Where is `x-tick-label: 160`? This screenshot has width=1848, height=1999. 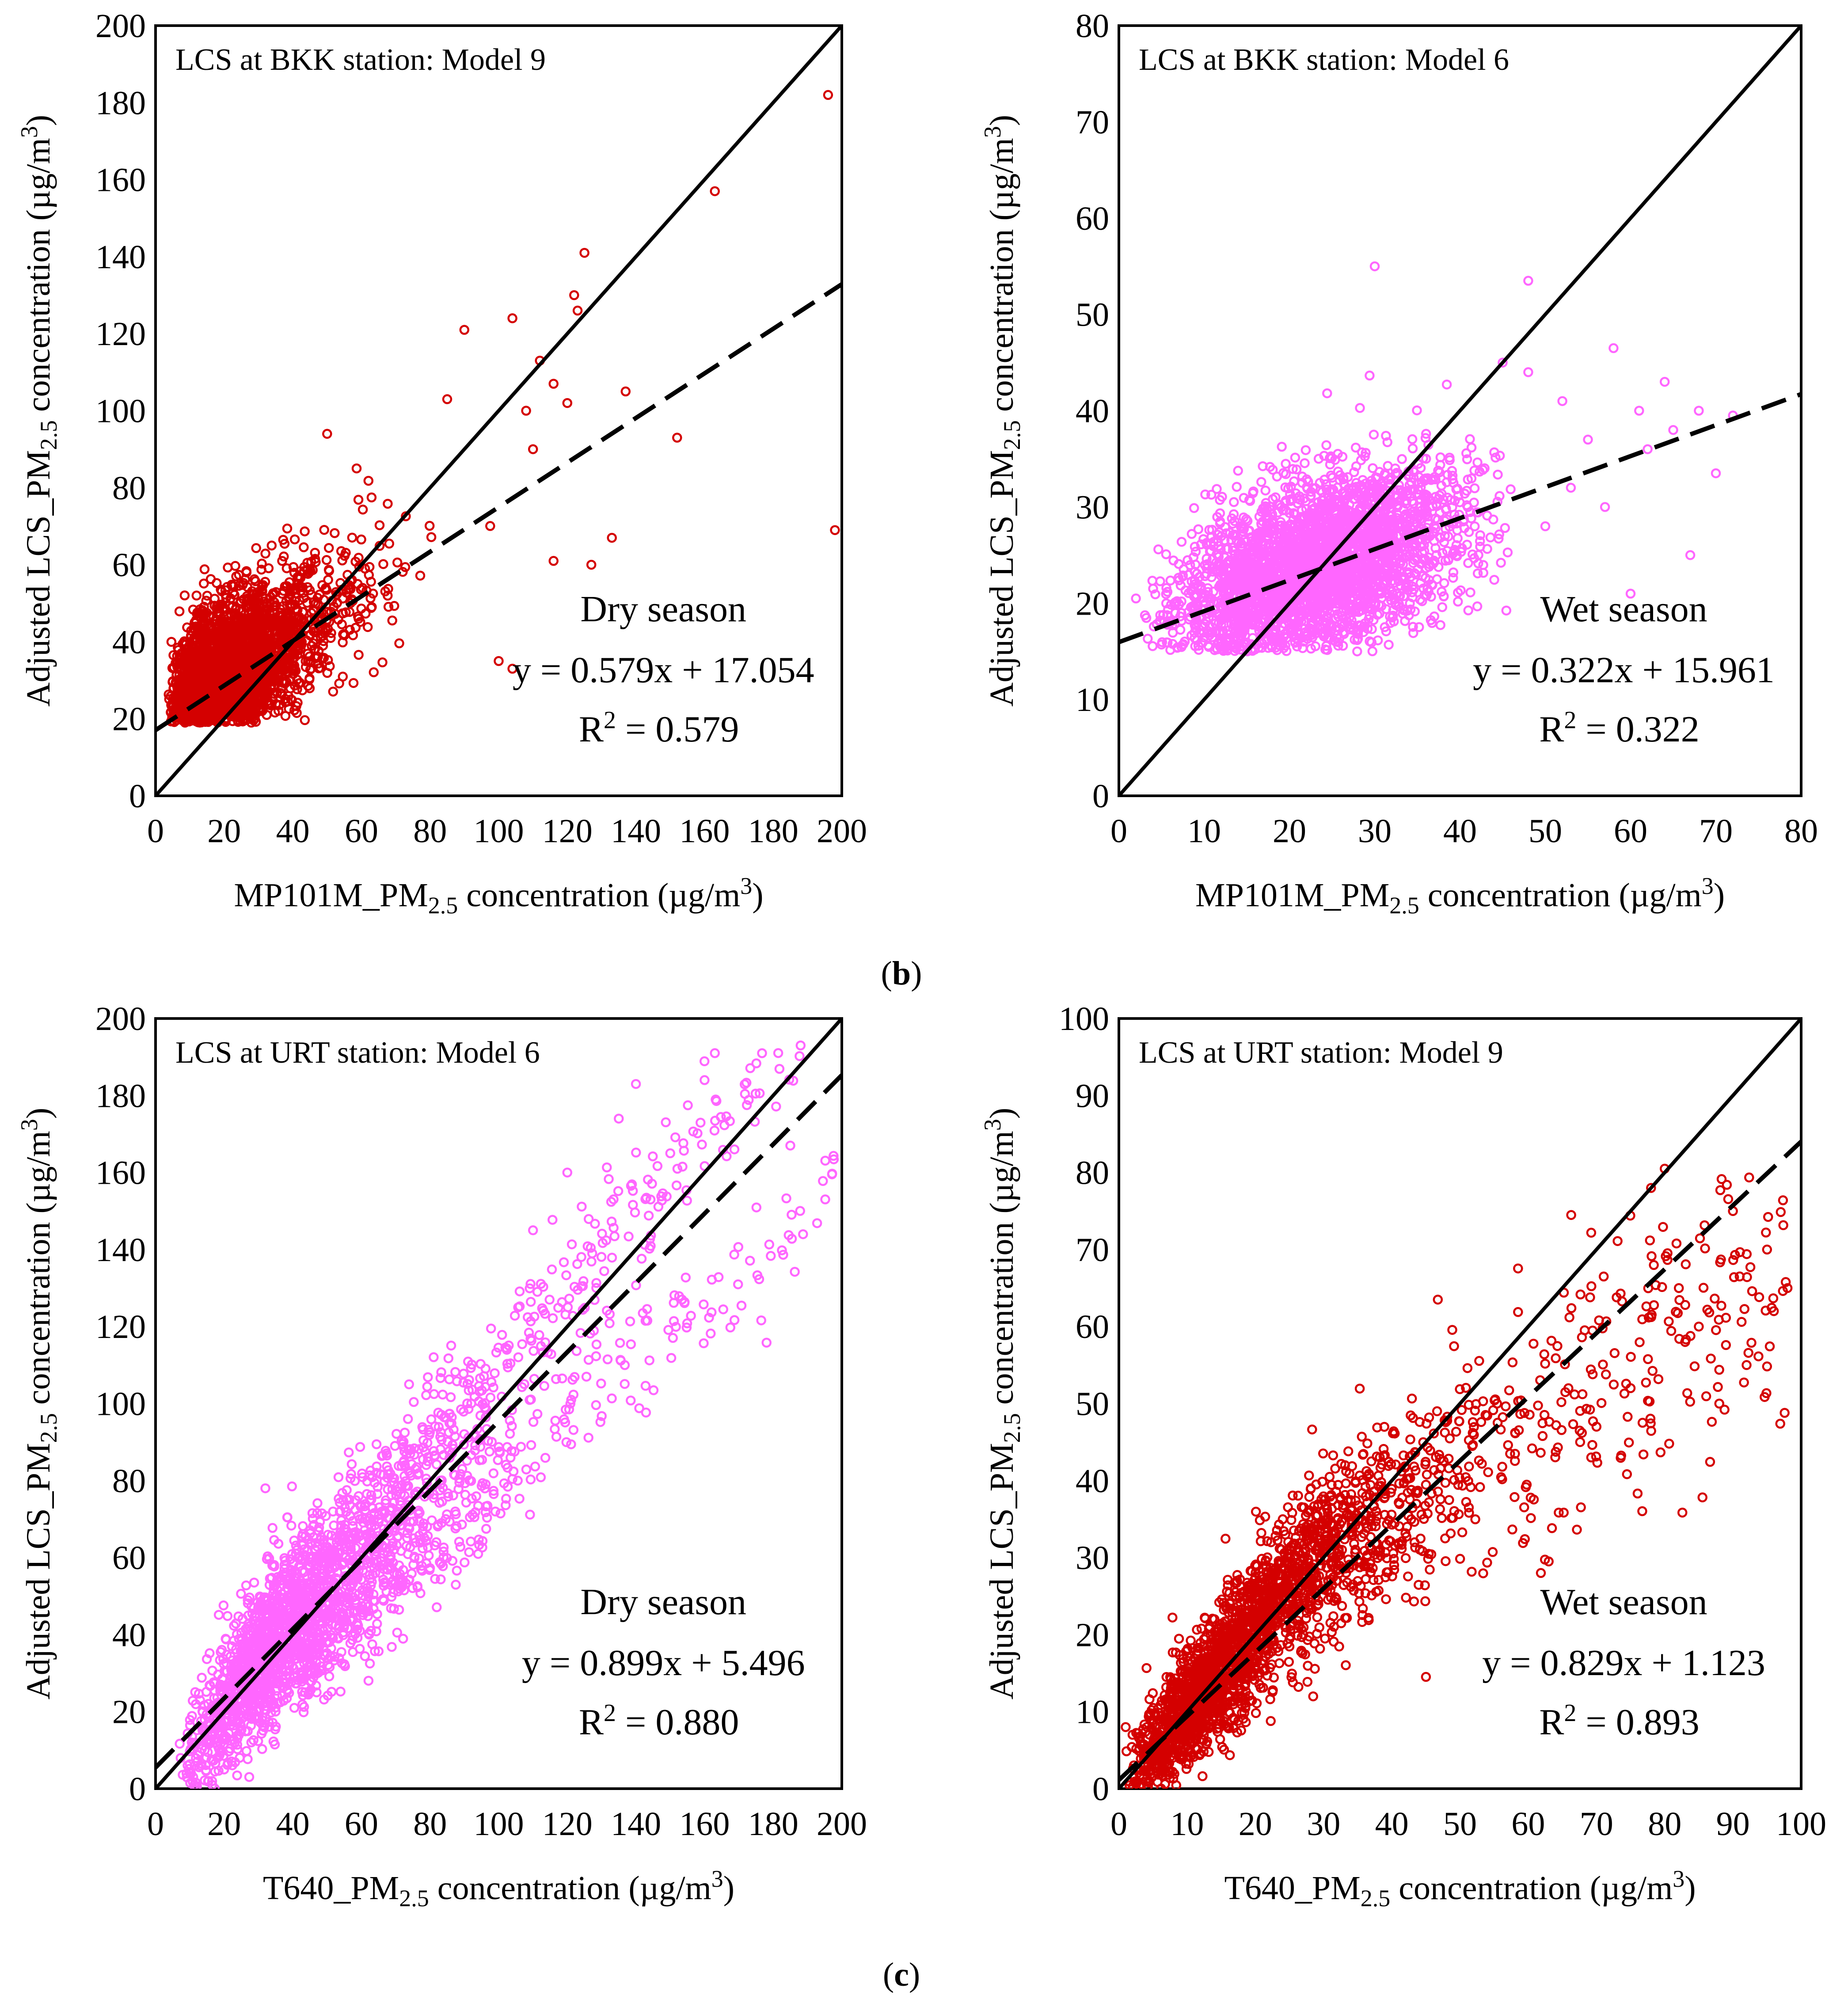
x-tick-label: 160 is located at coordinates (704, 831).